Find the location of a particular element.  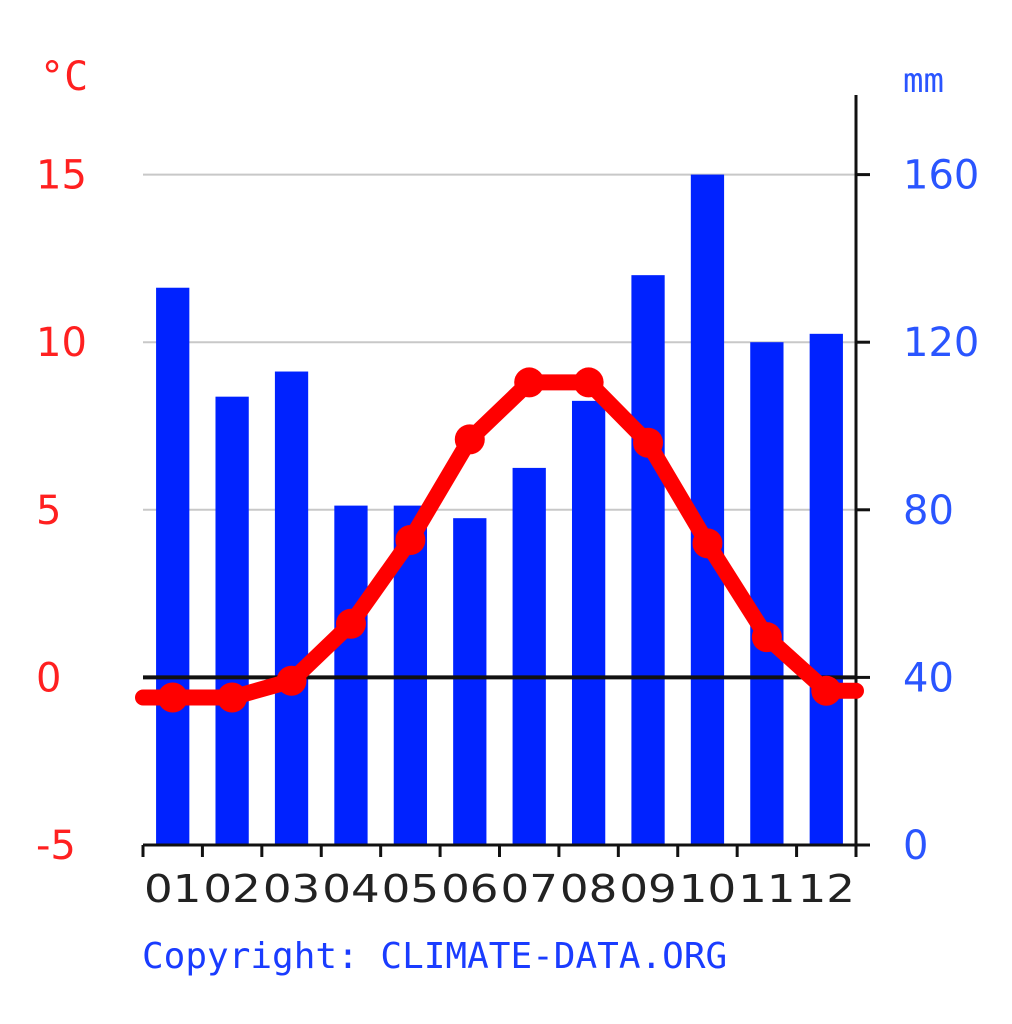

temperature-tick-label: -5 is located at coordinates (56, 846).